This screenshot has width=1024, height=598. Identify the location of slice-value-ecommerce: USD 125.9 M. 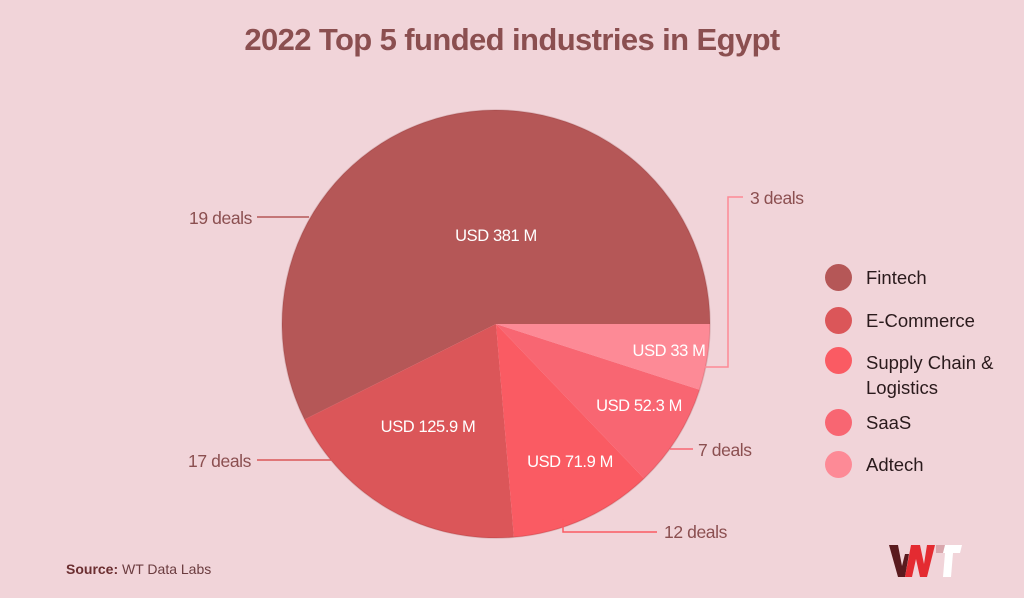
(428, 427).